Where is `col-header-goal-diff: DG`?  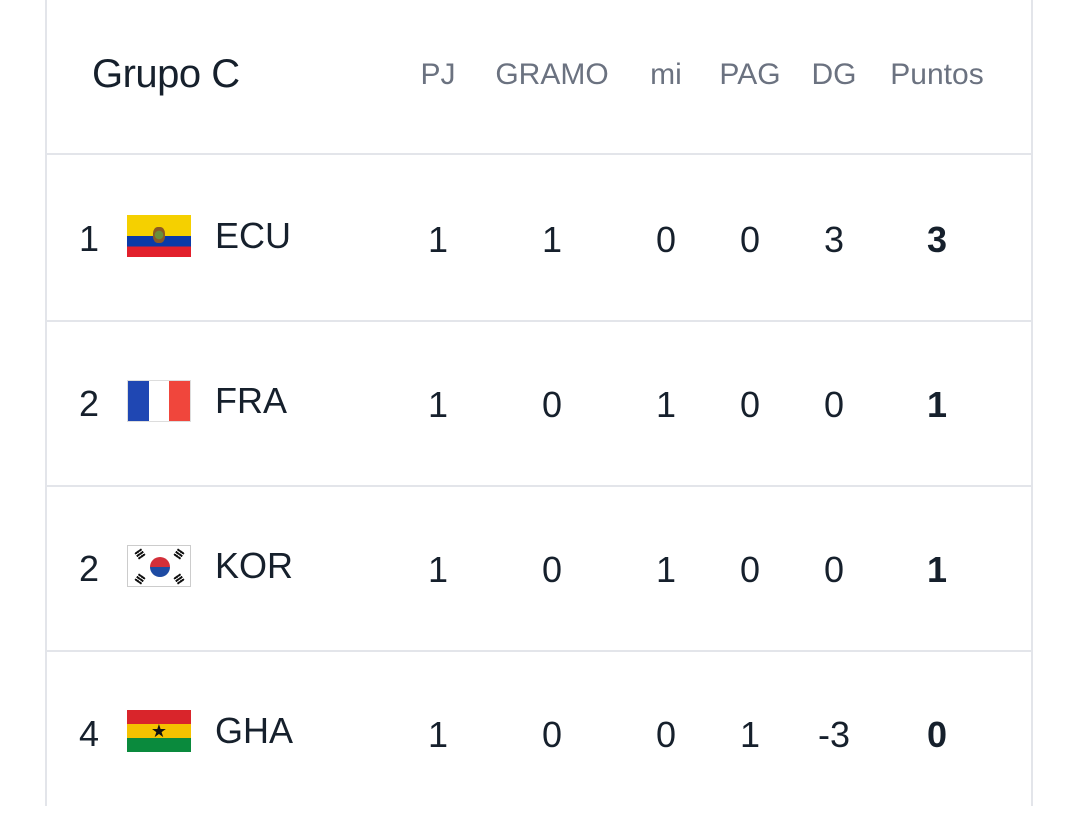
col-header-goal-diff: DG is located at coordinates (834, 74).